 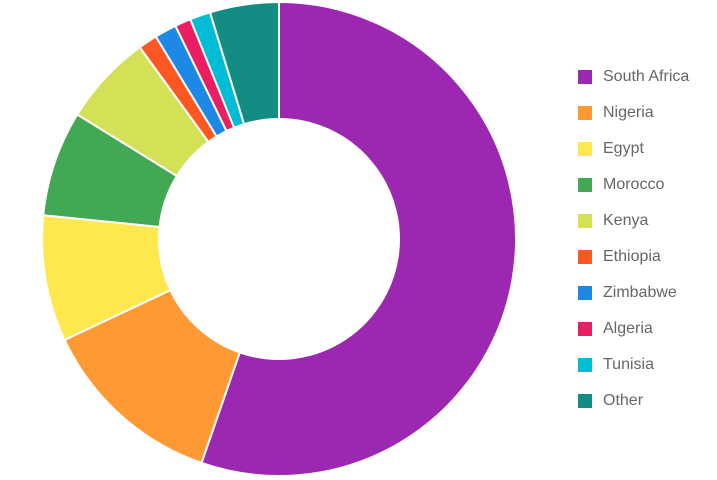 I want to click on legend-label: Algeria, so click(x=628, y=328).